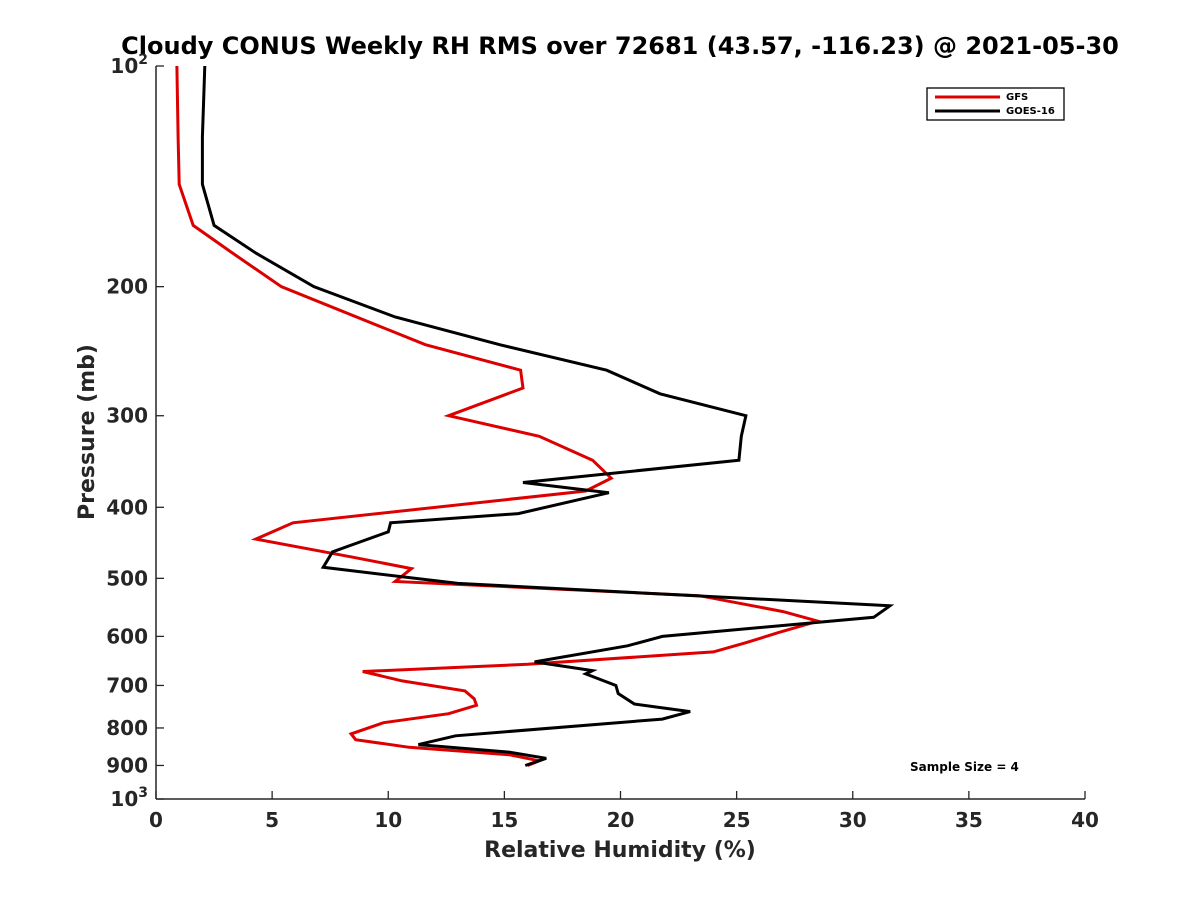 The height and width of the screenshot is (900, 1200). I want to click on x-tick-label: 15, so click(504, 820).